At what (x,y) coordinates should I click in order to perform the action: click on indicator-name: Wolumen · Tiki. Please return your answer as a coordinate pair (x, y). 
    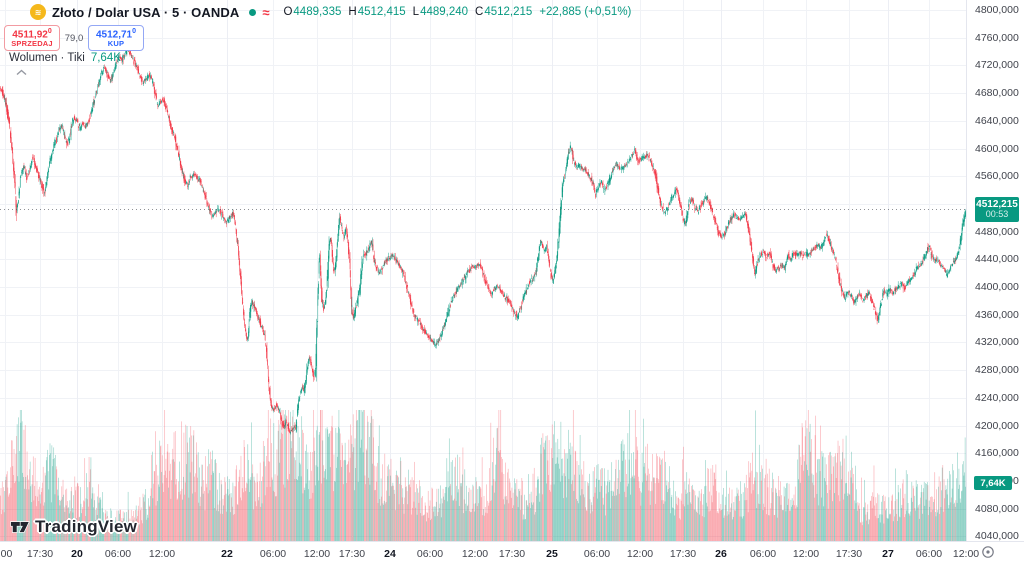
    Looking at the image, I should click on (47, 58).